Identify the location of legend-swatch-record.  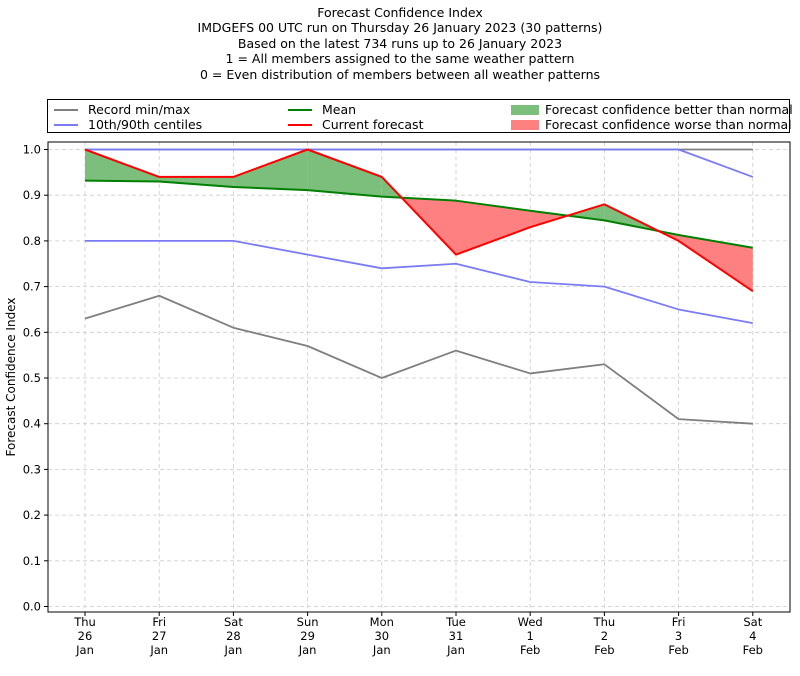
(66, 110).